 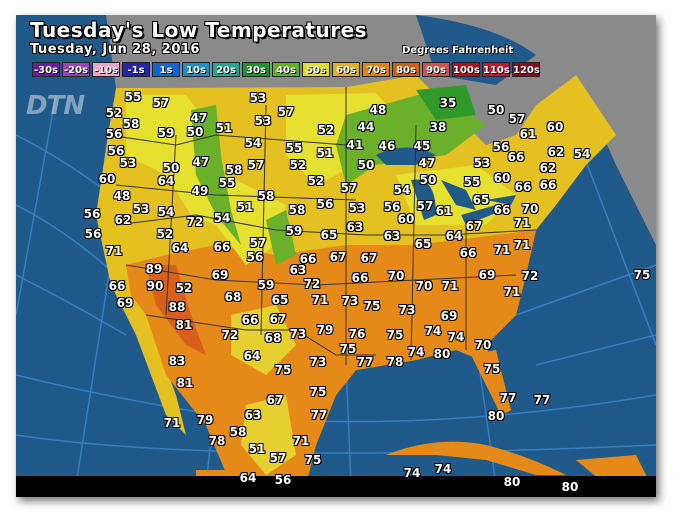 I want to click on cool-region, so click(x=338, y=177).